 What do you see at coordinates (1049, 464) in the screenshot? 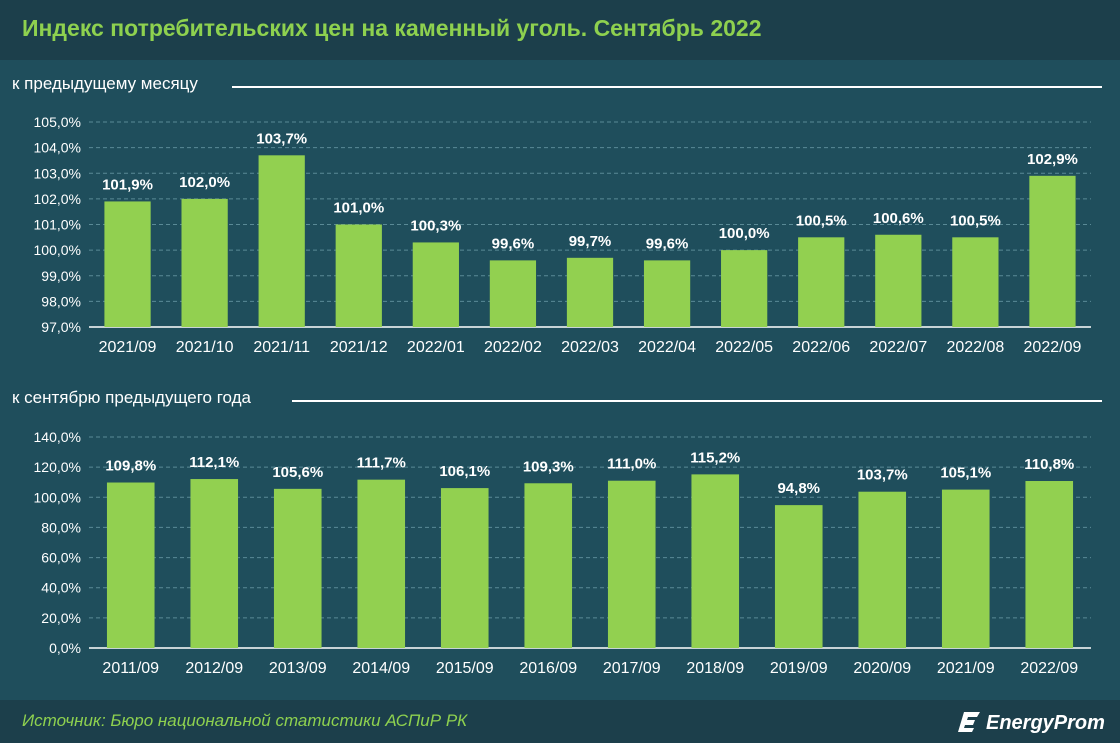
I see `bar-value-label: 110,8%` at bounding box center [1049, 464].